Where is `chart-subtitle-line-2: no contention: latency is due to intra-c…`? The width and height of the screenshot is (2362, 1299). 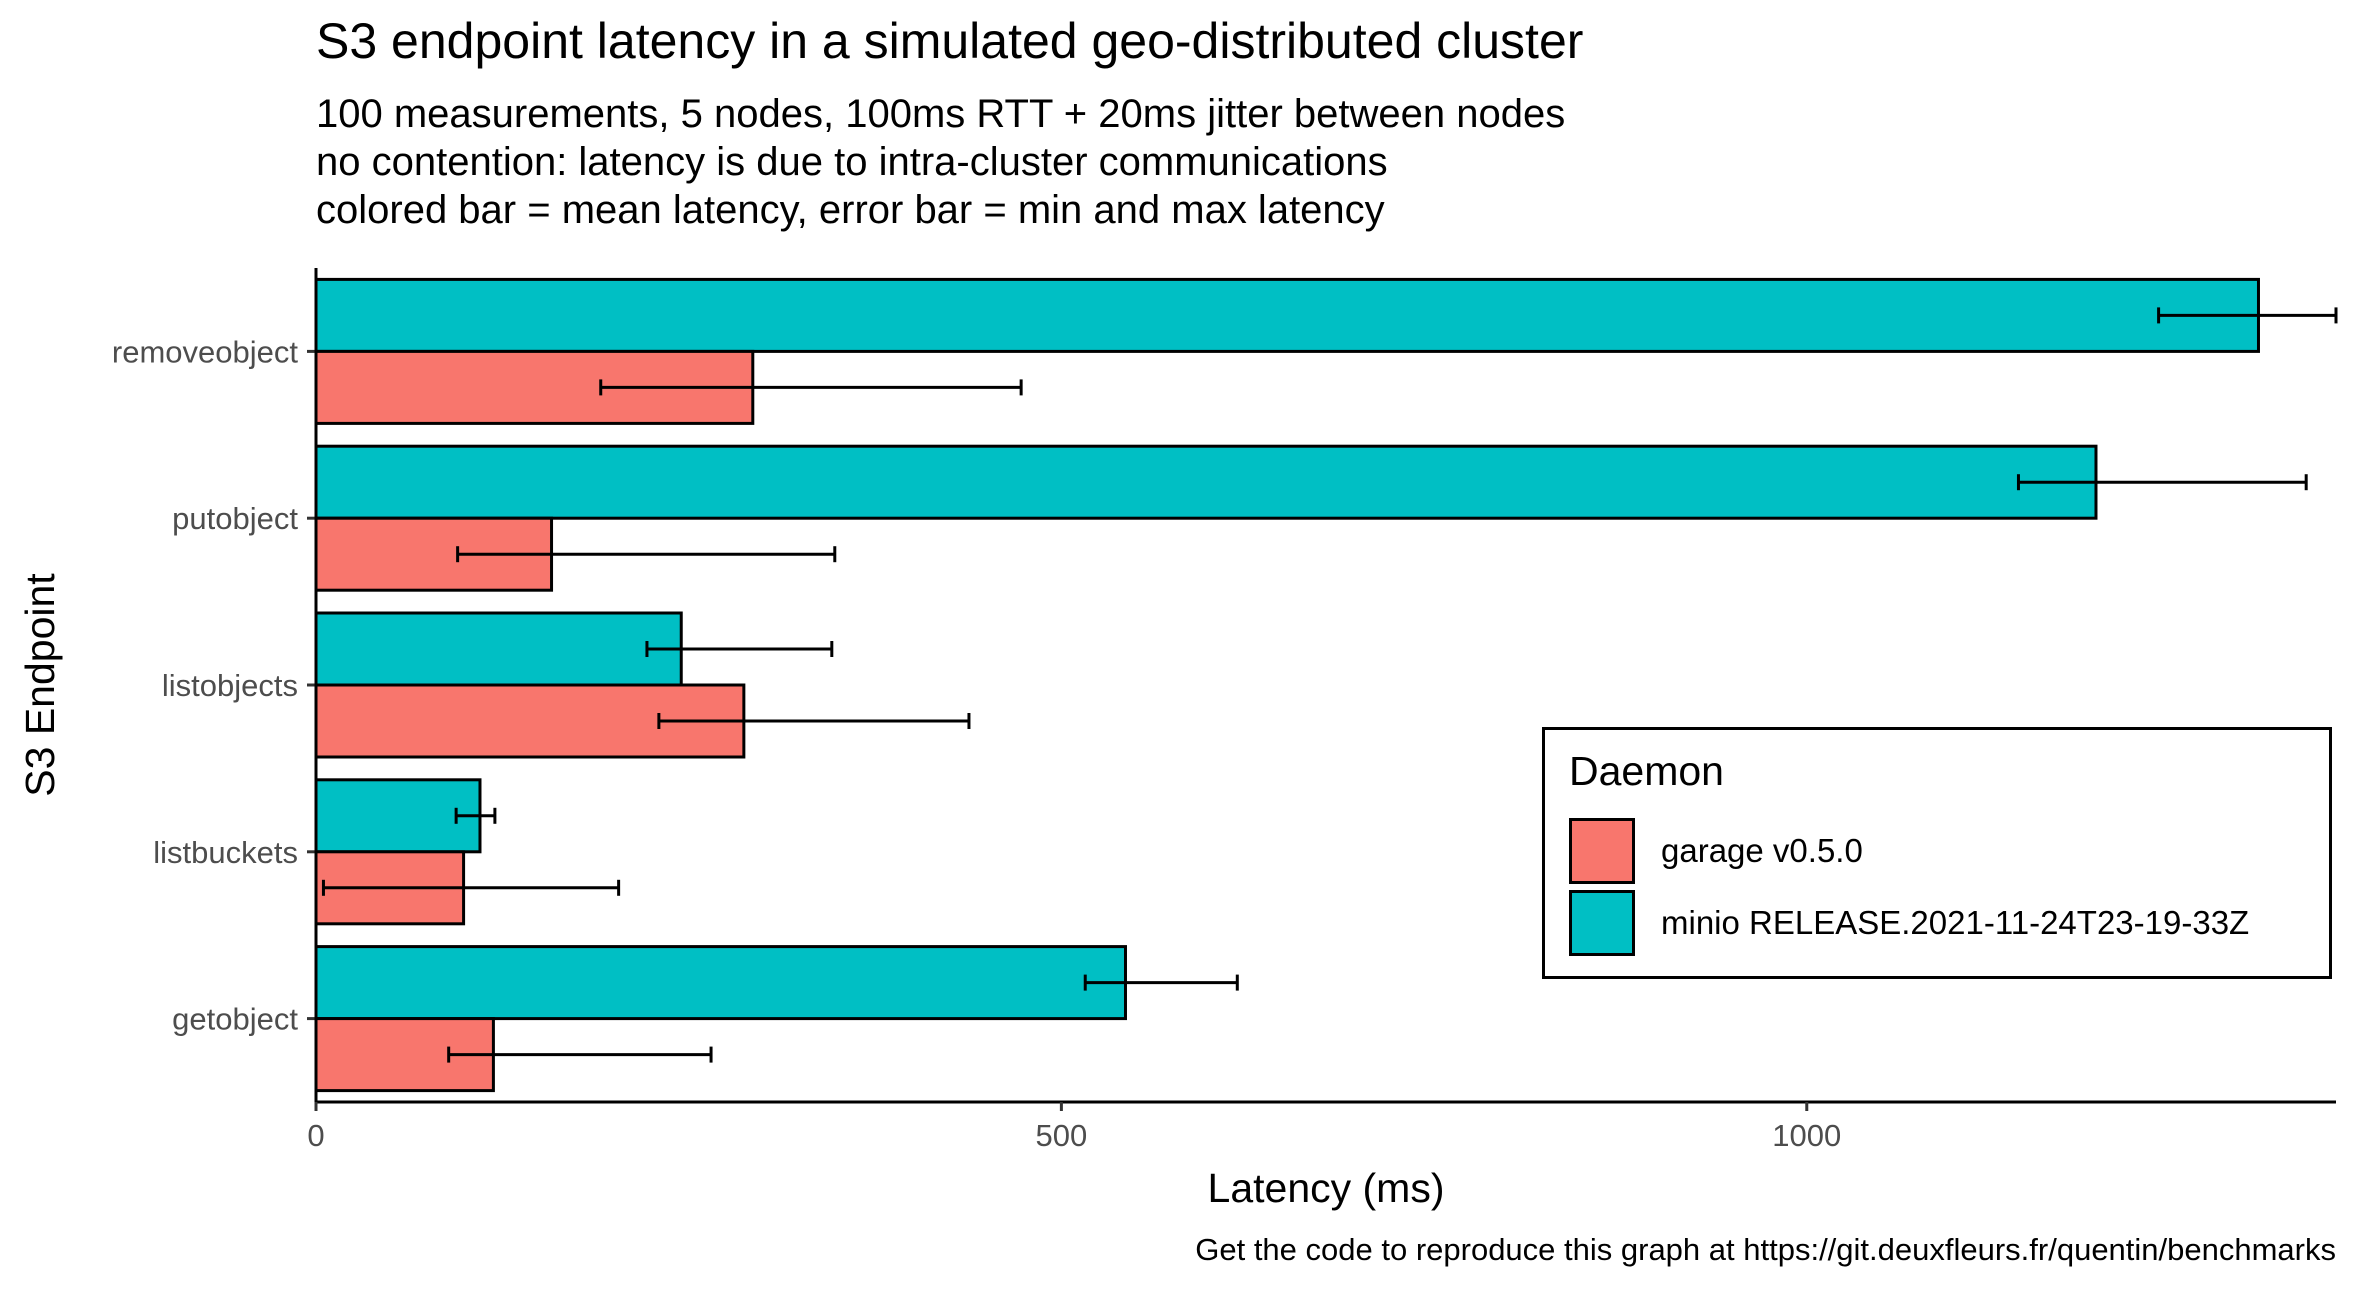 chart-subtitle-line-2: no contention: latency is due to intra-c… is located at coordinates (852, 162).